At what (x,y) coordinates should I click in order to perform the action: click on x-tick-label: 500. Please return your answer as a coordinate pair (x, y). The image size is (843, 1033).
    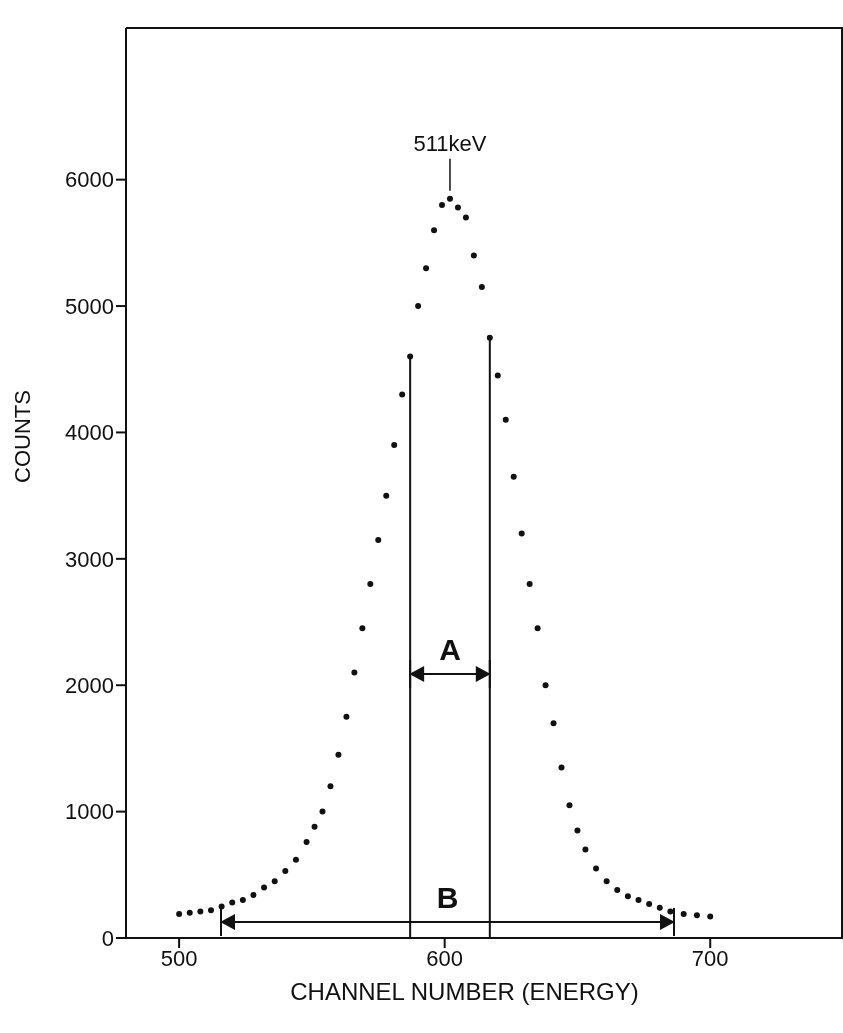
    Looking at the image, I should click on (179, 958).